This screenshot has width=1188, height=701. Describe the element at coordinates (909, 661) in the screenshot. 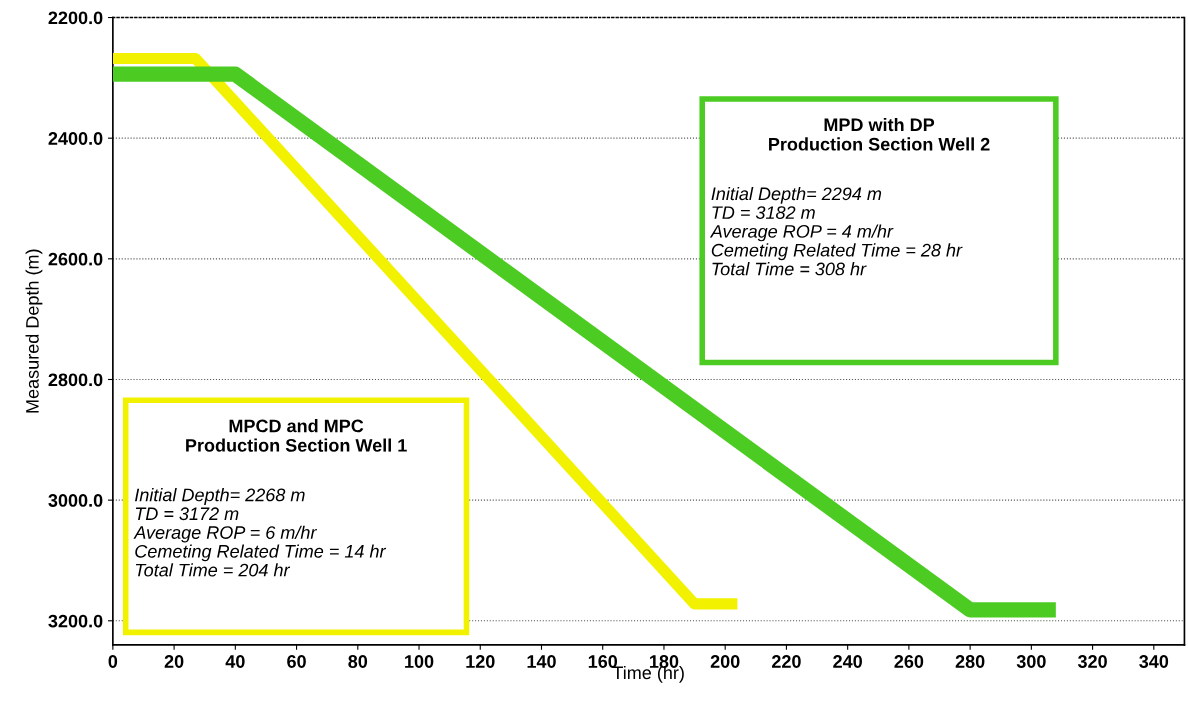

I see `x-tick-label: 260` at that location.